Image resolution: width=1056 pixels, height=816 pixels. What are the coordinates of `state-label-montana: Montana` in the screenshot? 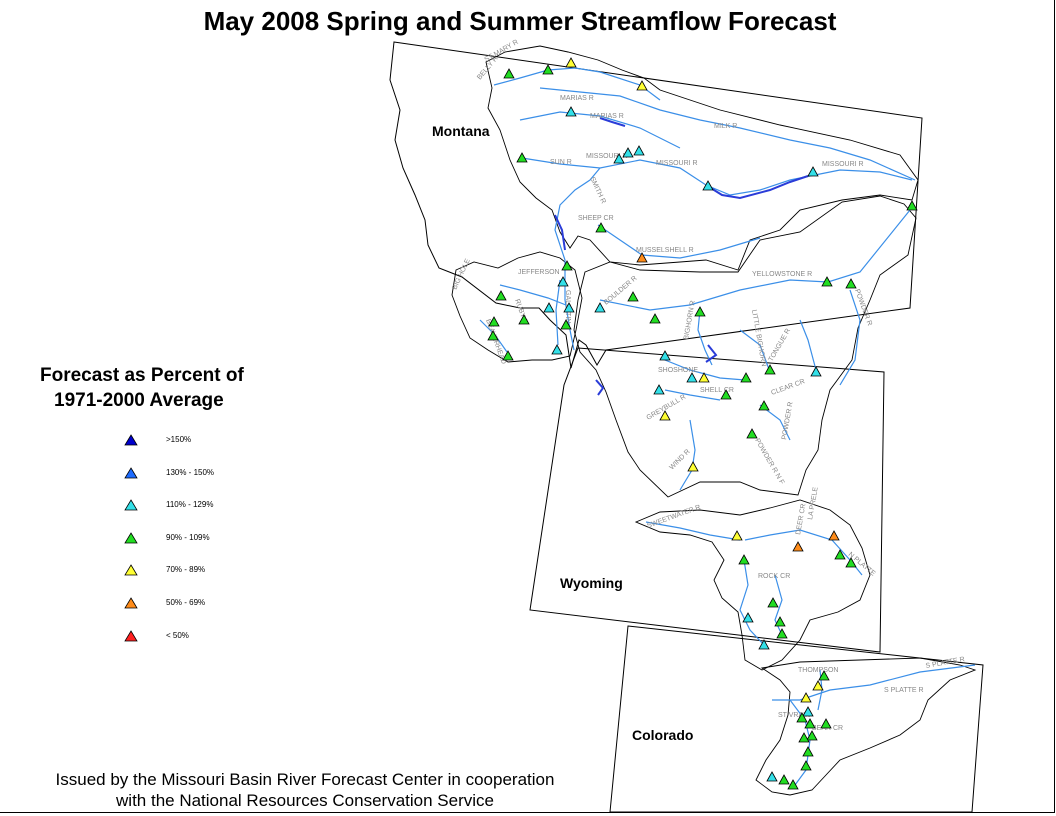 It's located at (461, 131).